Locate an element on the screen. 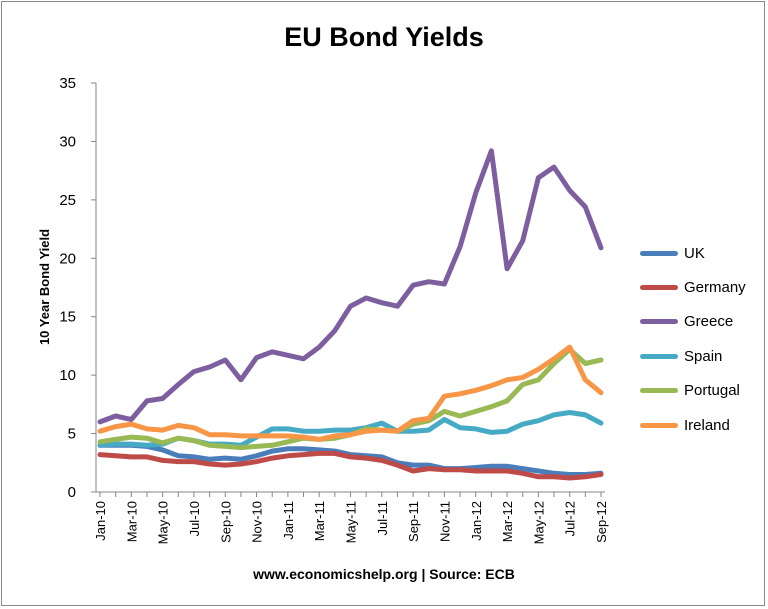  legend-label: Portugal is located at coordinates (712, 391).